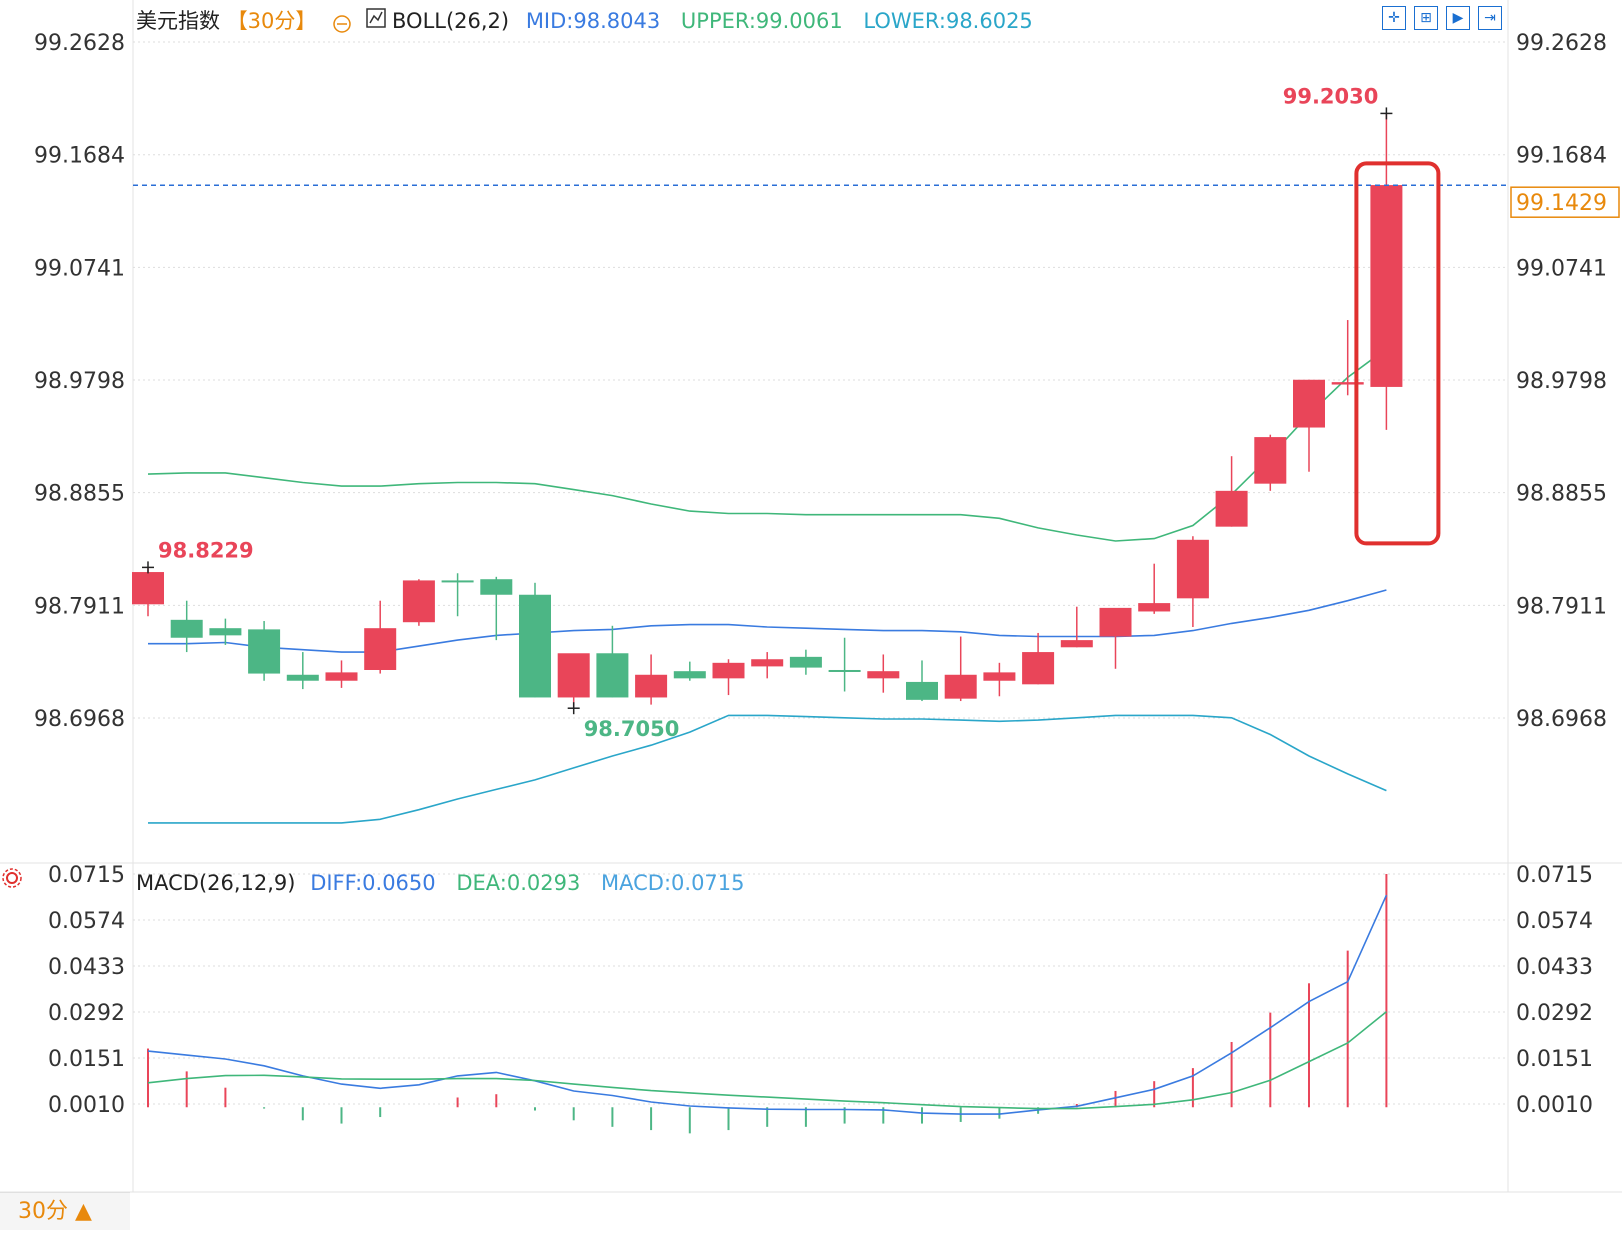 This screenshot has width=1622, height=1234. Describe the element at coordinates (767, 445) in the screenshot. I see `boll-upper-line` at that location.